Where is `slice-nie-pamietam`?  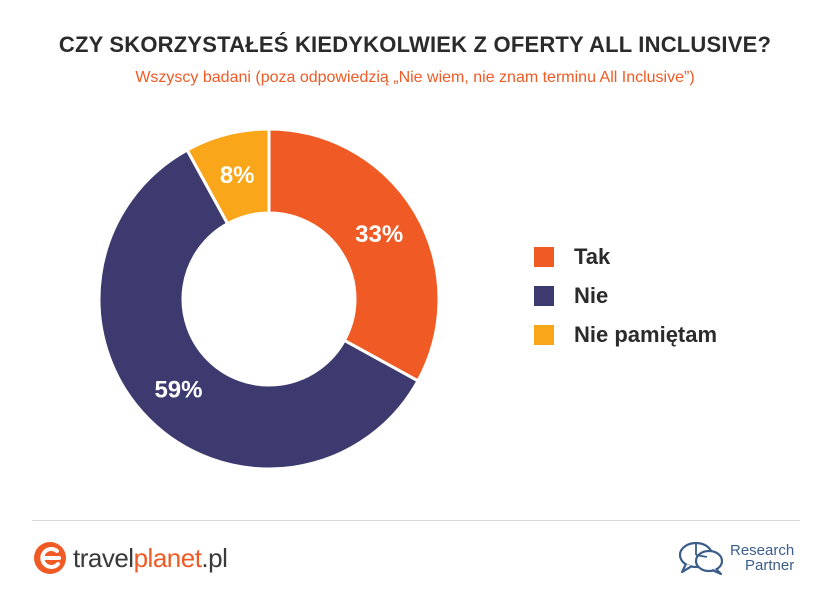
slice-nie-pamietam is located at coordinates (228, 176).